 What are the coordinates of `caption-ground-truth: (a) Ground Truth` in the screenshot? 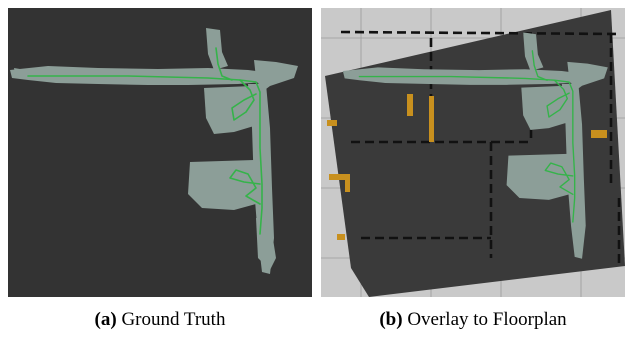 It's located at (160, 320).